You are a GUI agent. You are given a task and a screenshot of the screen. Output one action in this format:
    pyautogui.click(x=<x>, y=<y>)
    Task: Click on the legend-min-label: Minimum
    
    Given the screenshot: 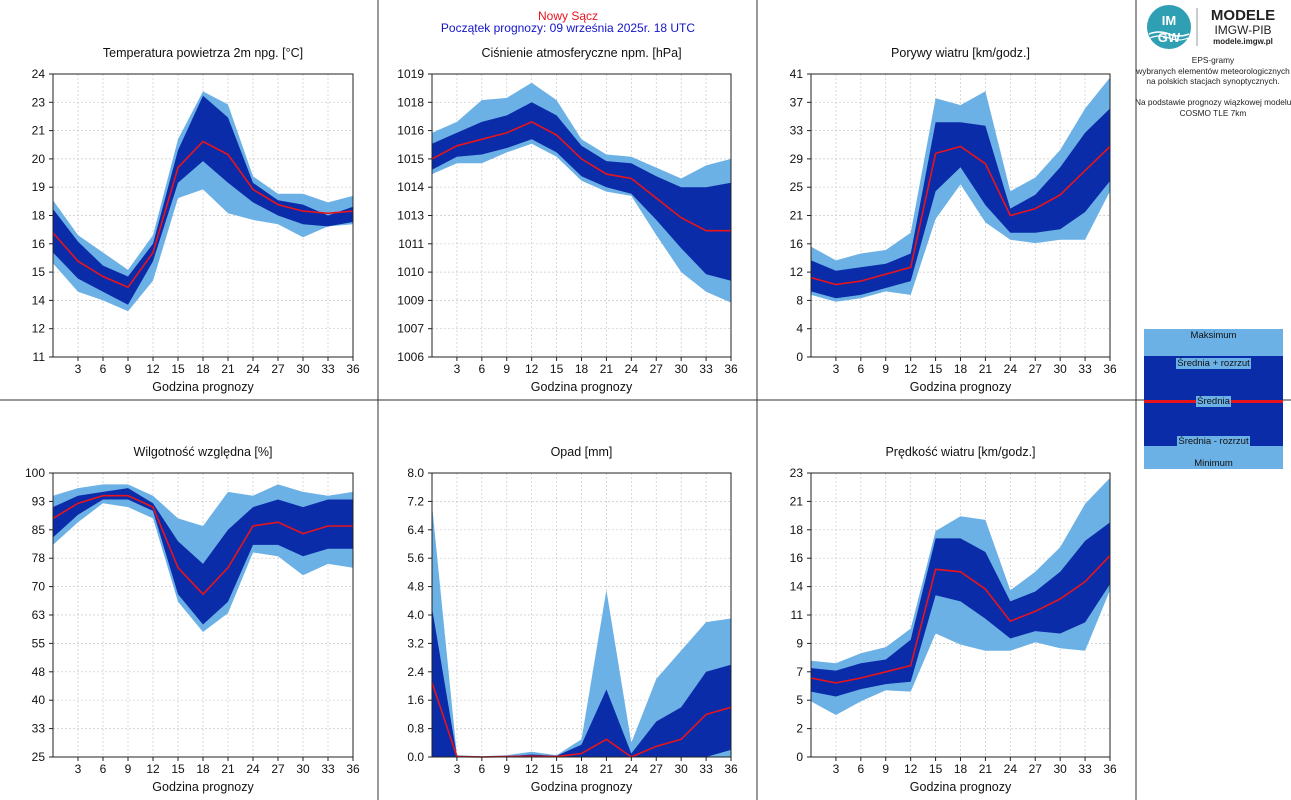 What is the action you would take?
    pyautogui.click(x=1213, y=463)
    